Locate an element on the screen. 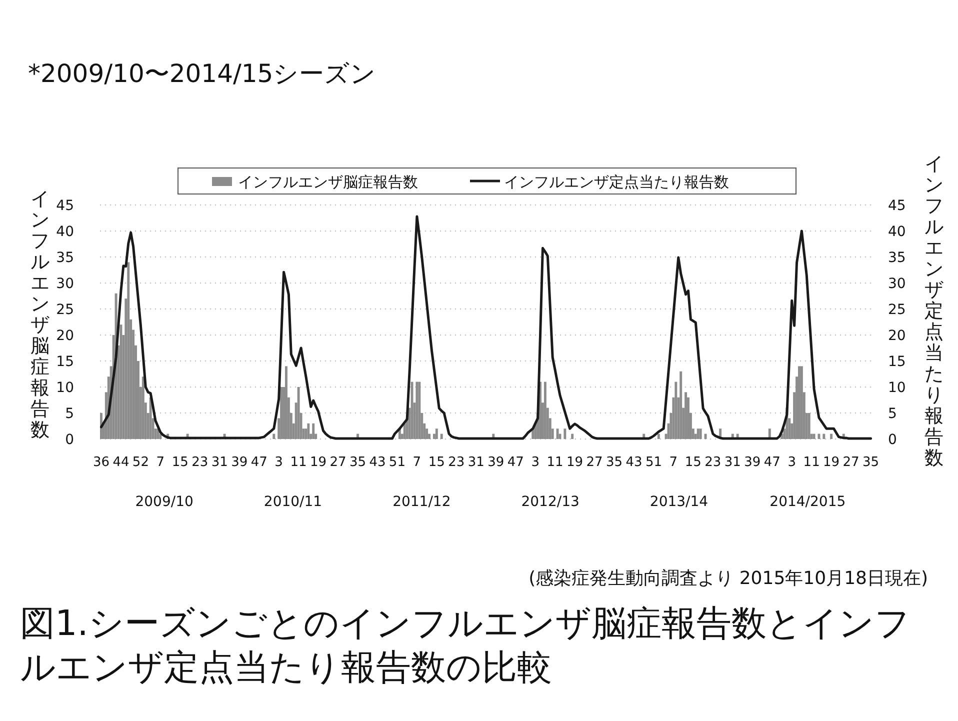  y-tick-label: 0 is located at coordinates (69, 440).